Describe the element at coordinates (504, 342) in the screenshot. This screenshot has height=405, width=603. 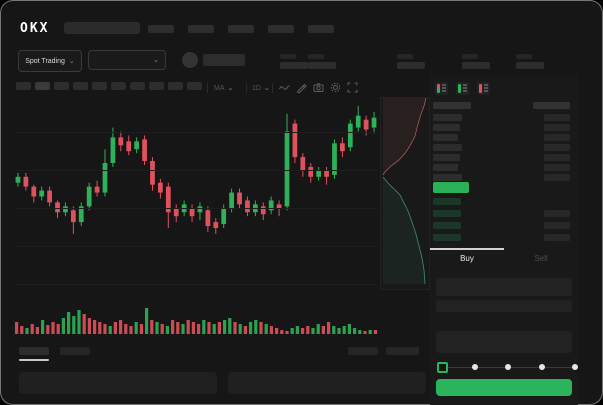
I see `total-input` at that location.